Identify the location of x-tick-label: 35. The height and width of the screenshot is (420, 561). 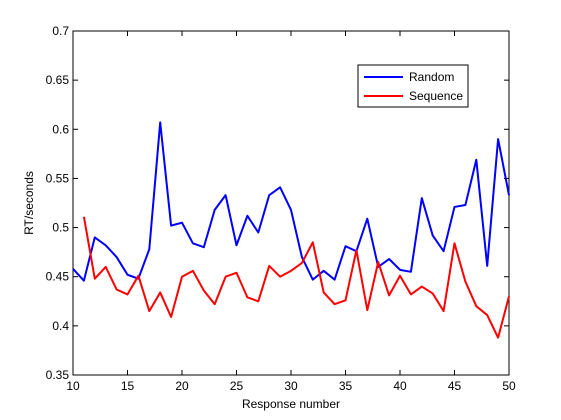
(346, 386).